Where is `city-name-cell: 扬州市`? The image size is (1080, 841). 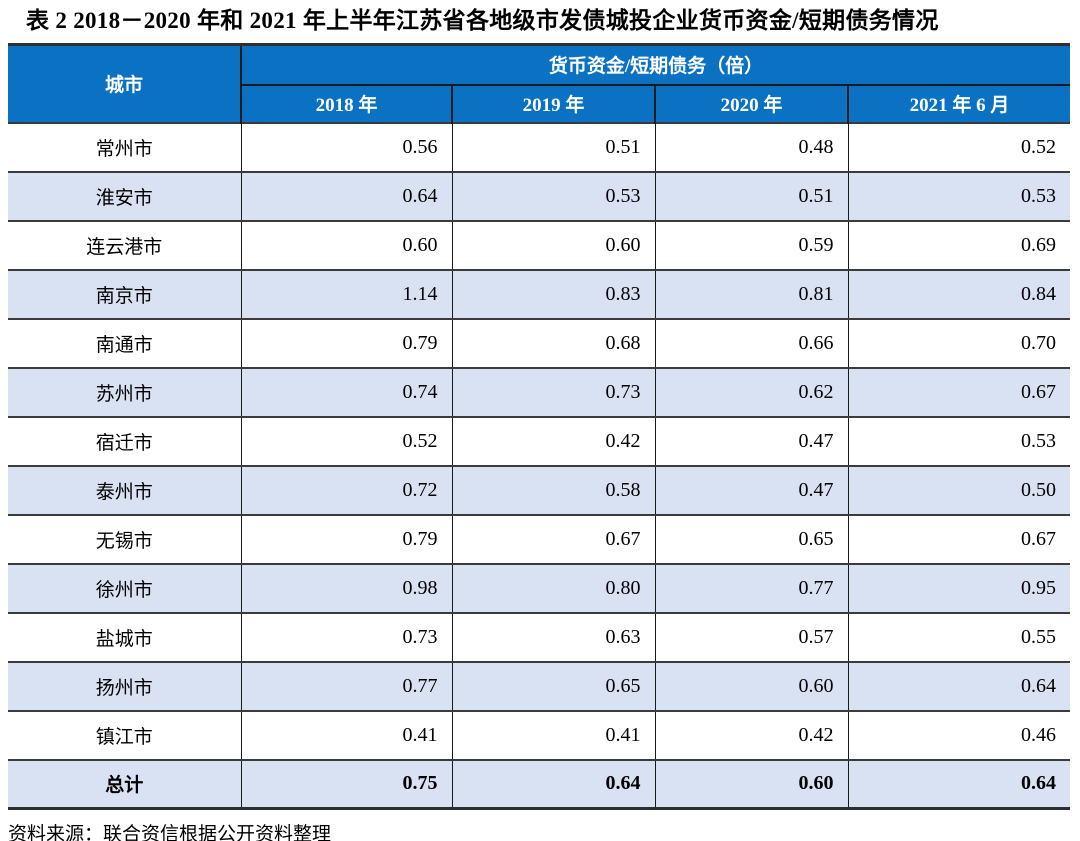 city-name-cell: 扬州市 is located at coordinates (124, 685).